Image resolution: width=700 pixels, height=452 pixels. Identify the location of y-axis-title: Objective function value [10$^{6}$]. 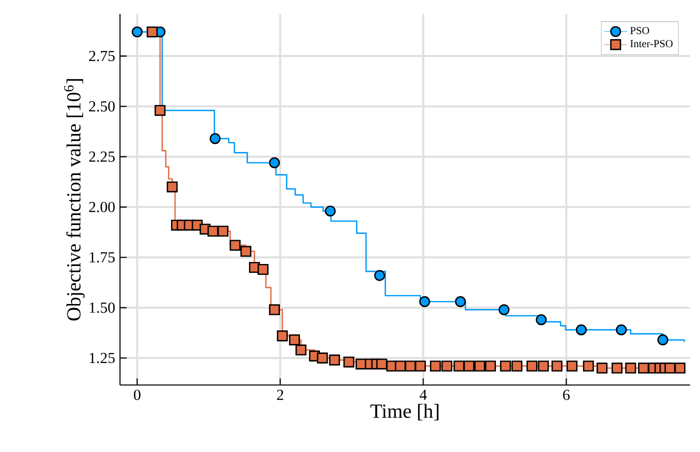
(74, 200).